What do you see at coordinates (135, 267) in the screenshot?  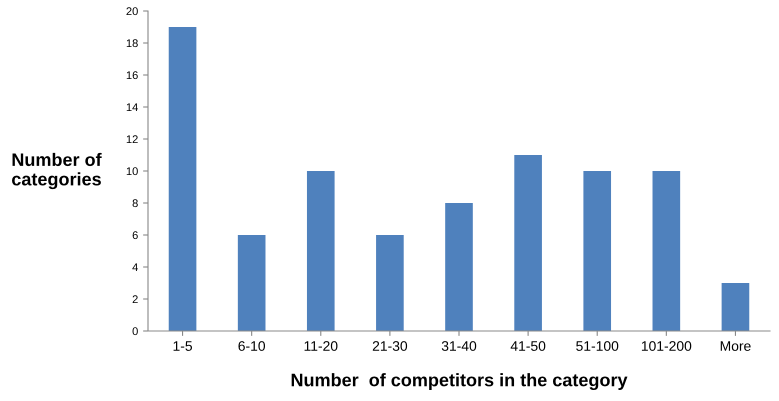 I see `y-tick-label: 4` at bounding box center [135, 267].